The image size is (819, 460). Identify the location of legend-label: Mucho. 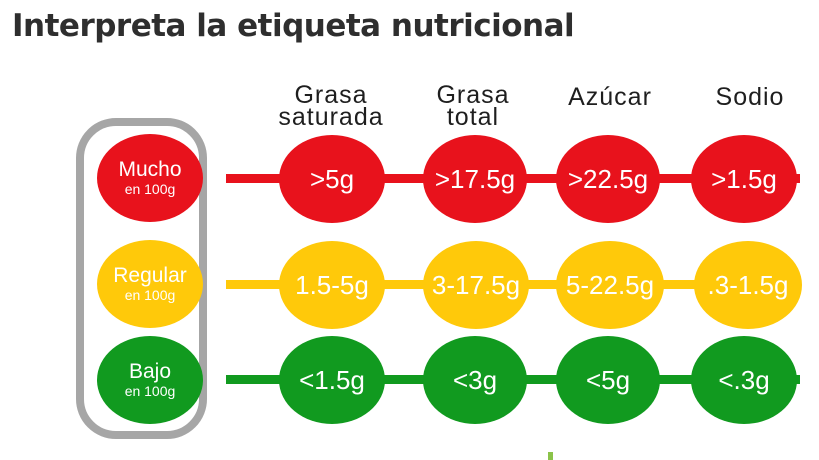
(150, 169).